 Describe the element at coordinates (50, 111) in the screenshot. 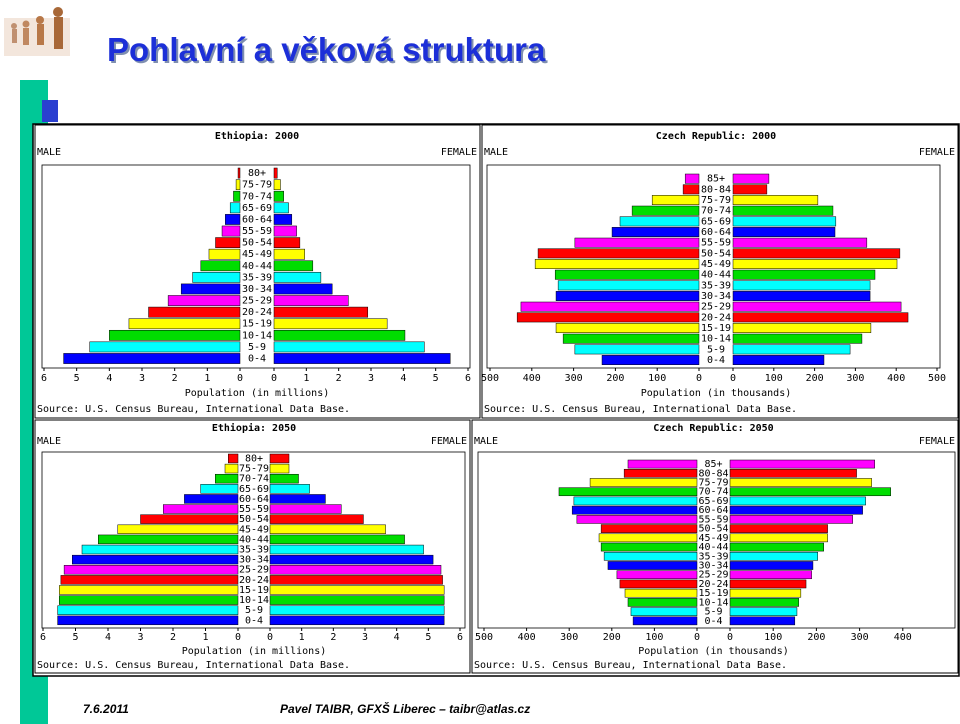

I see `side-square` at that location.